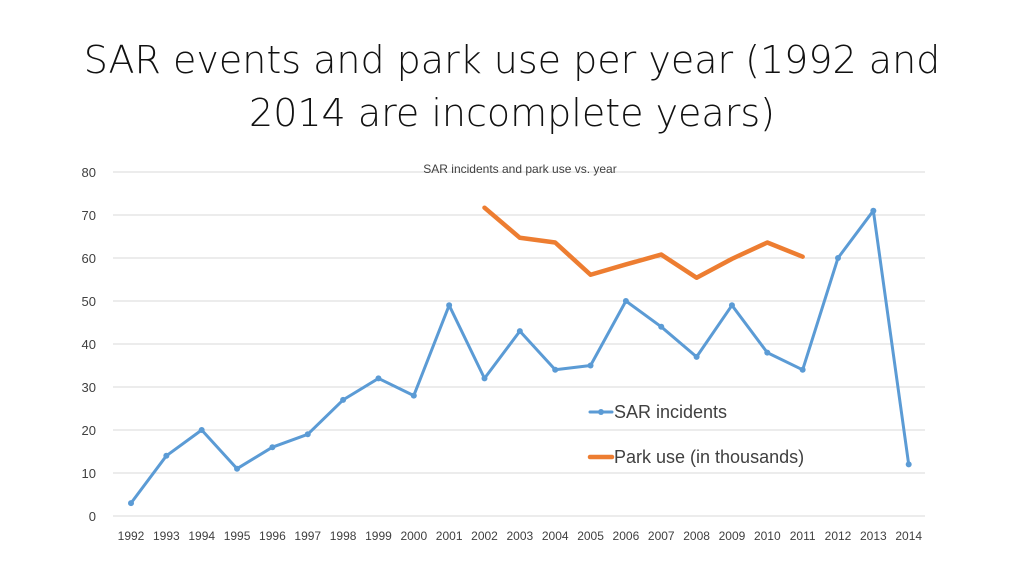 Image resolution: width=1024 pixels, height=576 pixels. Describe the element at coordinates (670, 412) in the screenshot. I see `legend-label: SAR incidents` at that location.